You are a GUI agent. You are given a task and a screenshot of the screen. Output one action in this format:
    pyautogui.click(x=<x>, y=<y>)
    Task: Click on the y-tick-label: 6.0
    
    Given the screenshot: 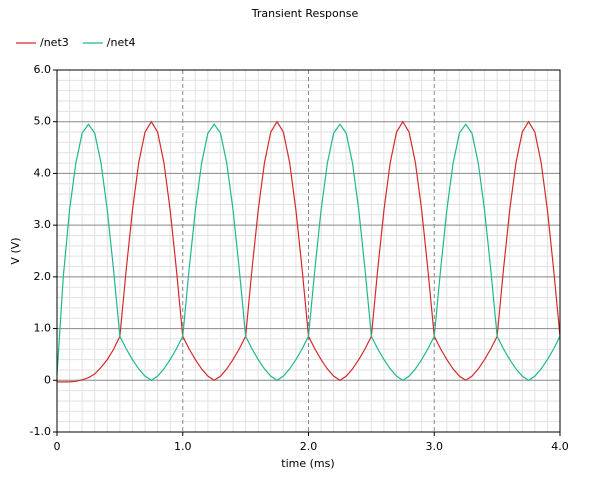 What is the action you would take?
    pyautogui.click(x=43, y=69)
    